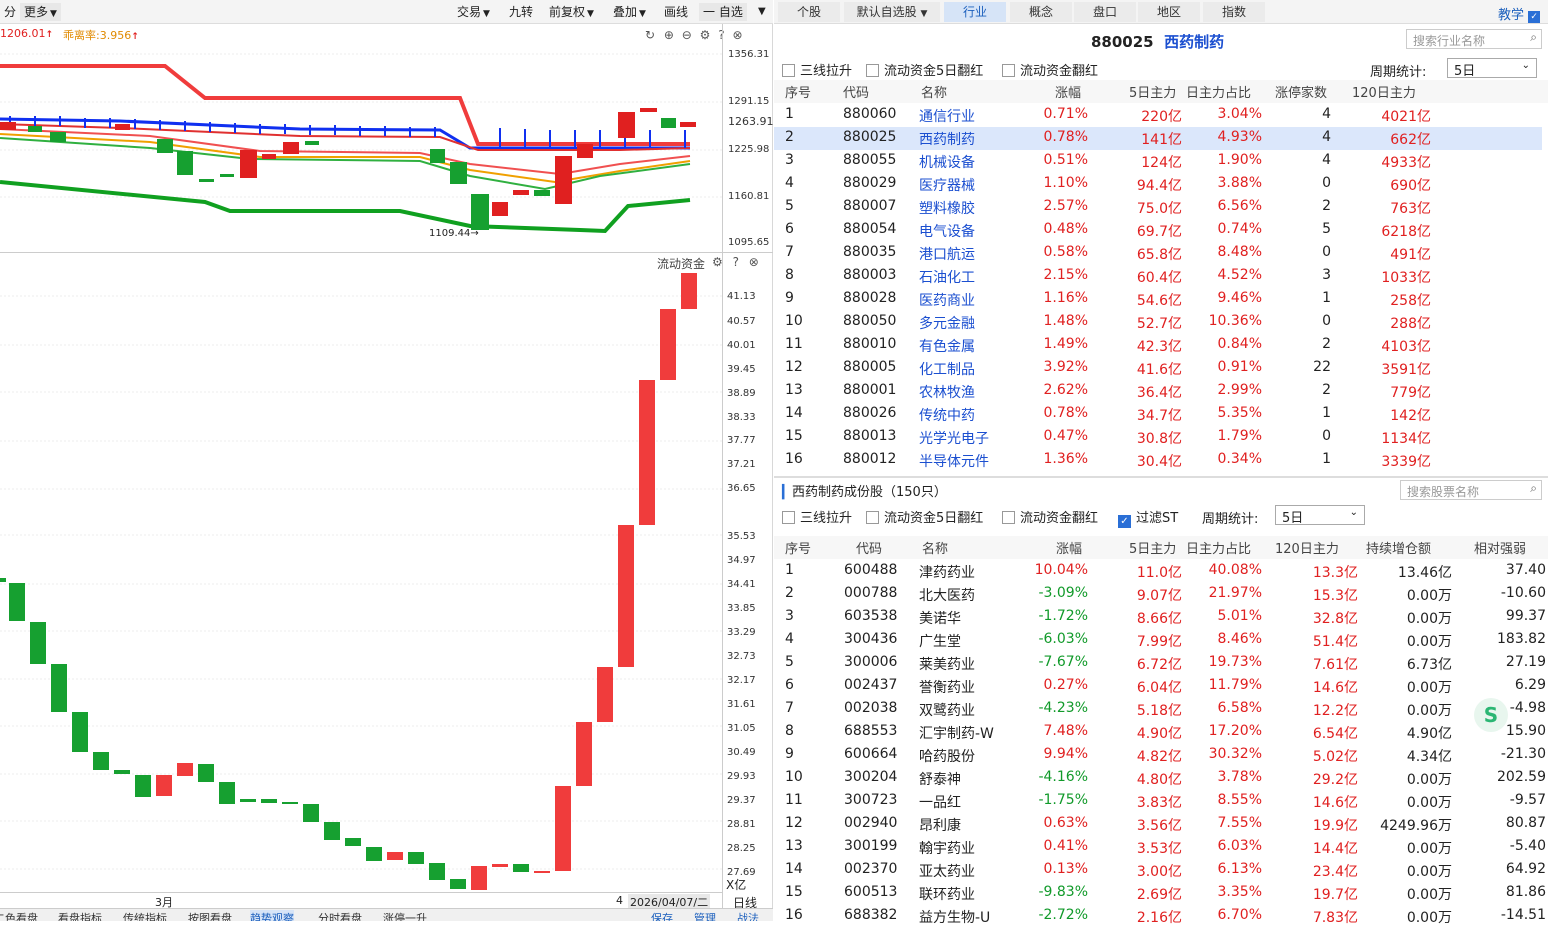  What do you see at coordinates (1158, 207) in the screenshot?
I see `table-row: 5 880007 塑料橡胶 2.57% 75.0亿 6.56% 2 763亿` at bounding box center [1158, 207].